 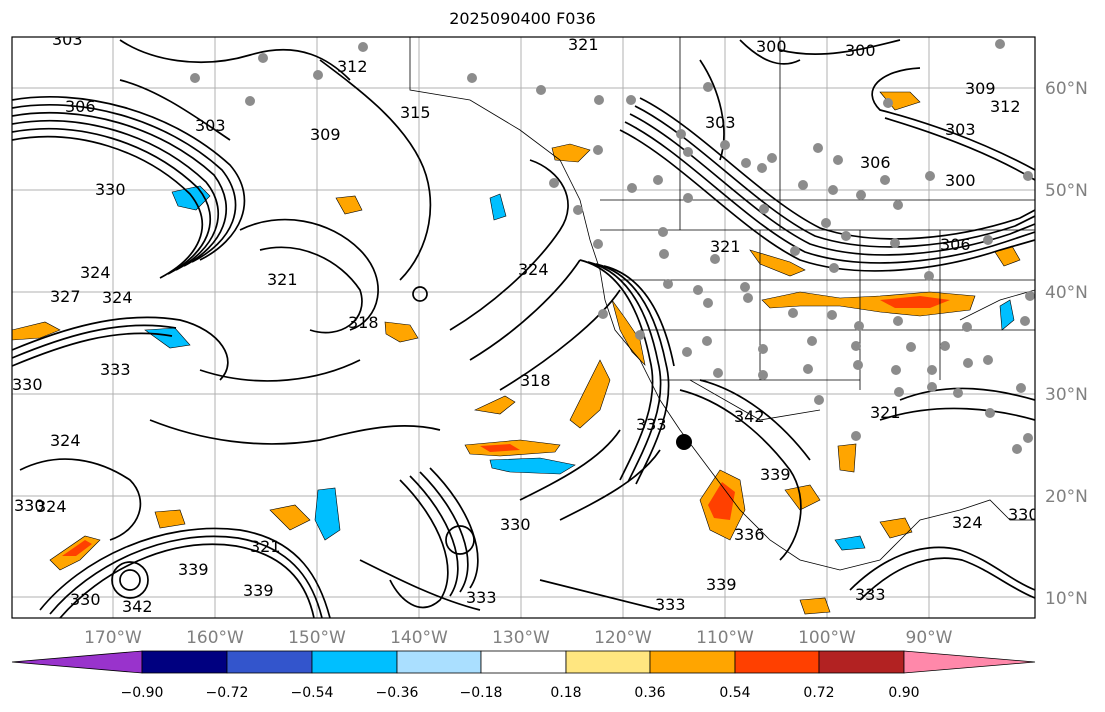 I want to click on lat-label: 60°N, so click(x=1066, y=89).